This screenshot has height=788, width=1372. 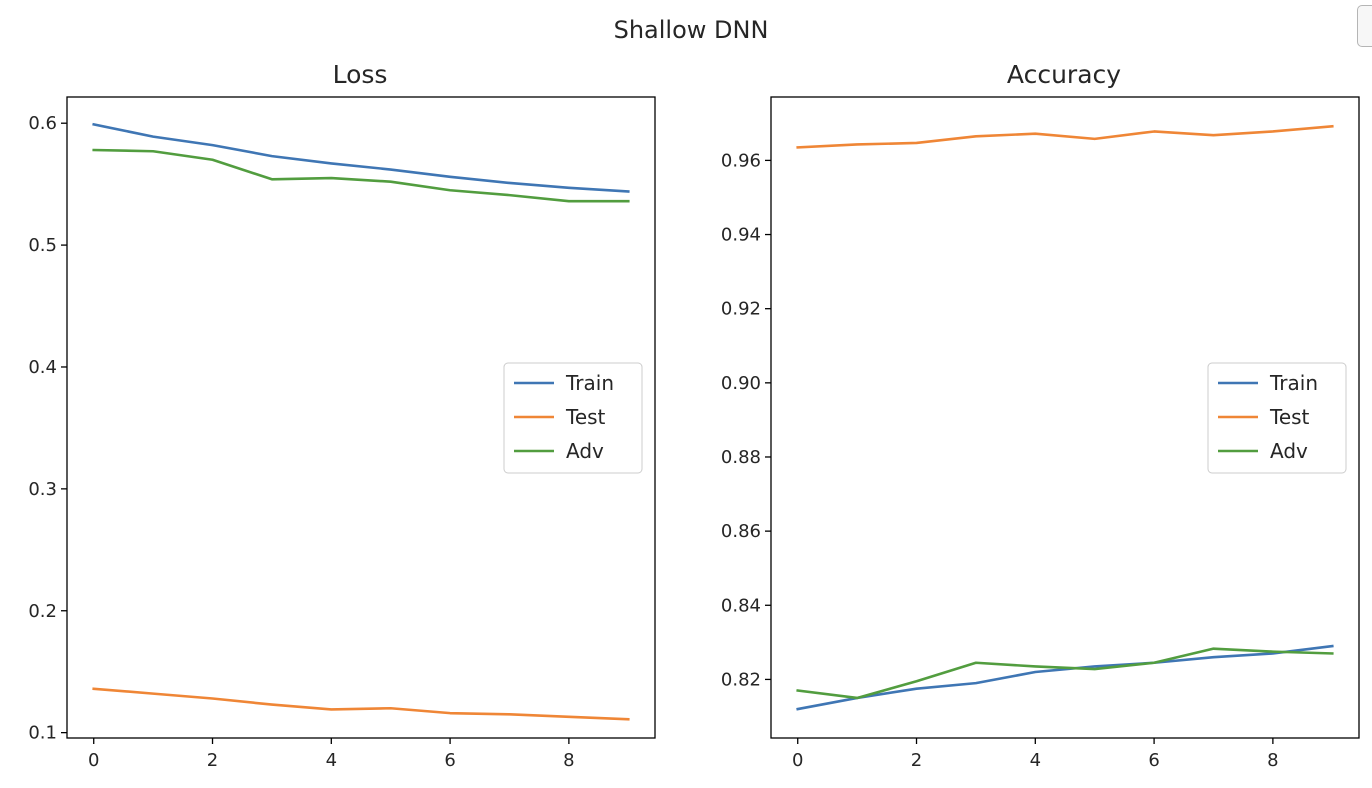 I want to click on loss-legend-label-test: Test, so click(x=585, y=417).